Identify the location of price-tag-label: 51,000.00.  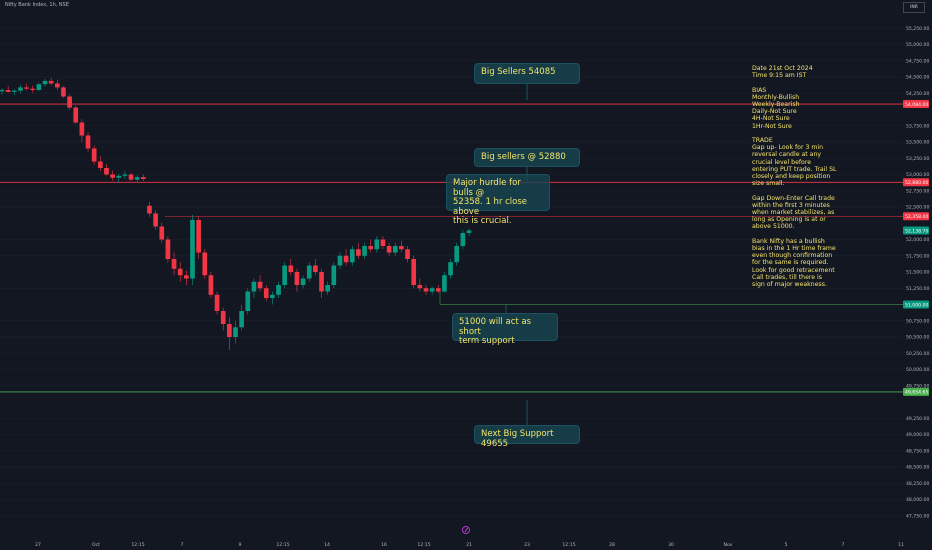
(916, 305).